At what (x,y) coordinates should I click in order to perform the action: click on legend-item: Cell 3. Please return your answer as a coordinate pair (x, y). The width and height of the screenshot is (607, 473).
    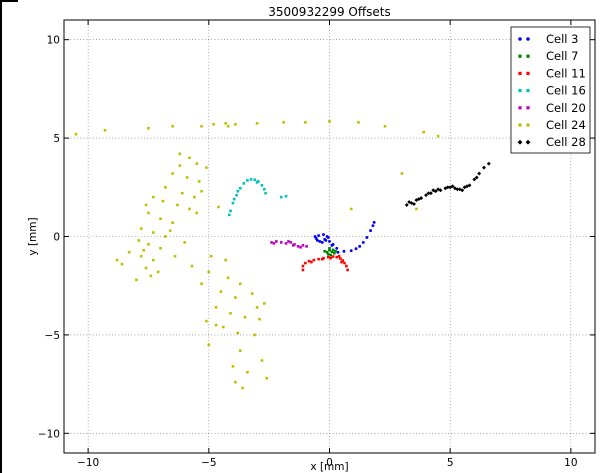
    Looking at the image, I should click on (548, 39).